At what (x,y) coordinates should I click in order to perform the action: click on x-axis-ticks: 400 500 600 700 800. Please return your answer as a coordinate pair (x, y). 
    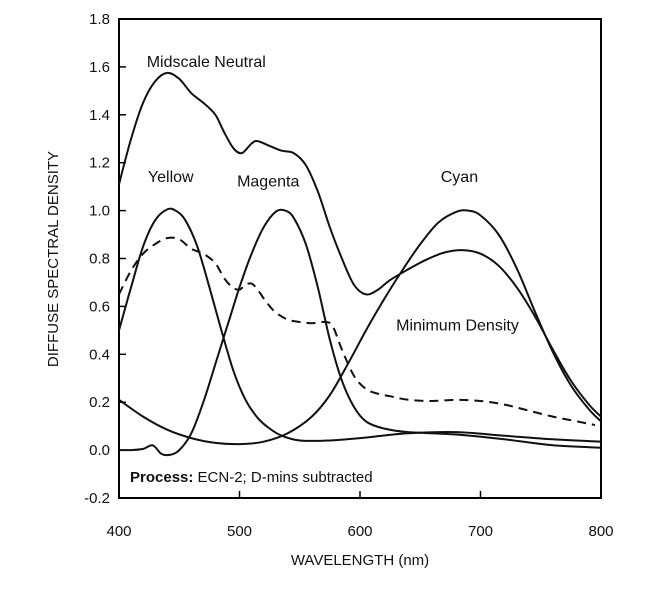
    Looking at the image, I should click on (360, 515).